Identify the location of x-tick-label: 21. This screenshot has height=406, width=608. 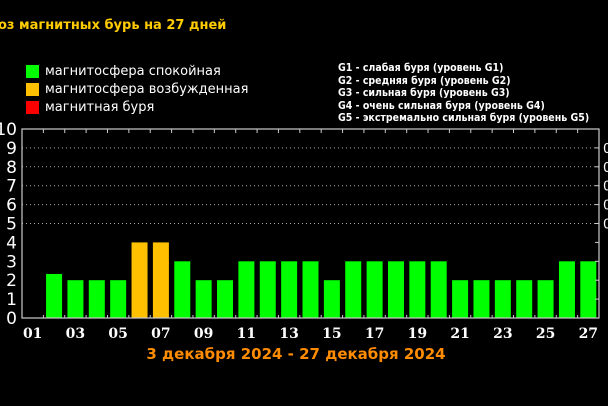
(459, 334).